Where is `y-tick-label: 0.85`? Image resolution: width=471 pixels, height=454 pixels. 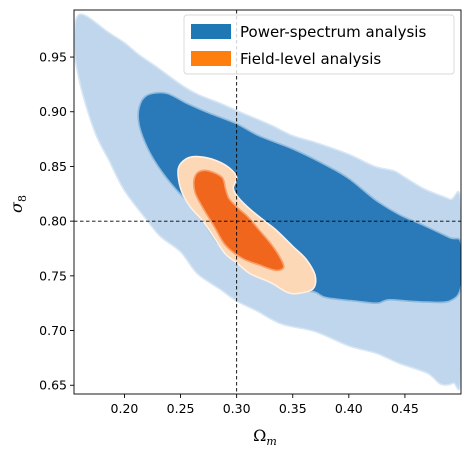 y-tick-label: 0.85 is located at coordinates (53, 166).